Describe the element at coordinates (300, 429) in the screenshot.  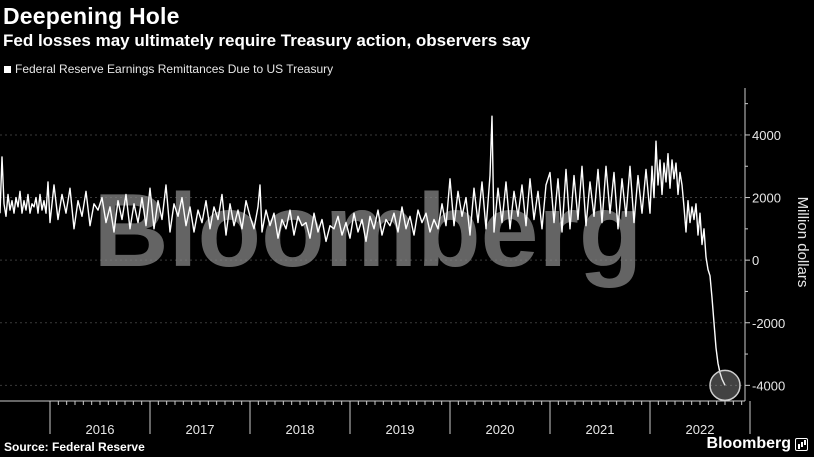
I see `x-tick-label: 2018` at that location.